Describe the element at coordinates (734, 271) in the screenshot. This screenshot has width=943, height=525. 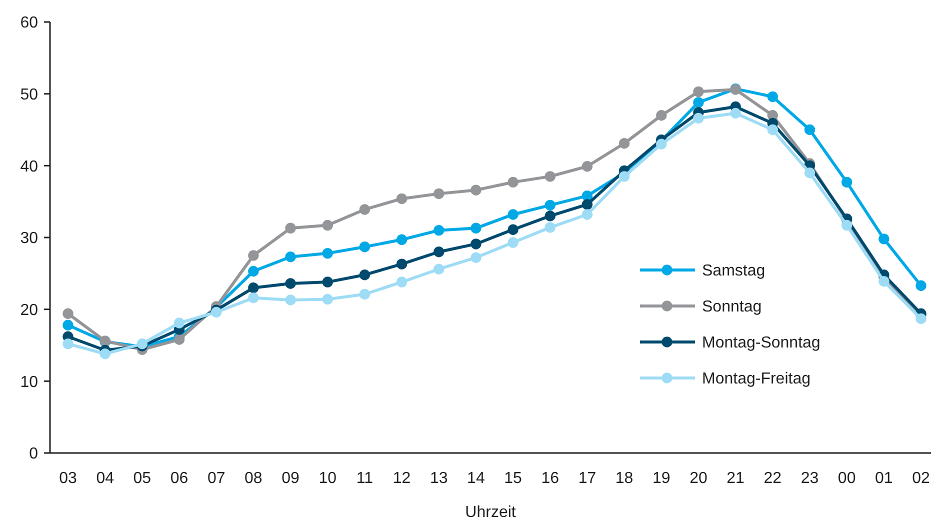
I see `legend-label: Samstag` at that location.